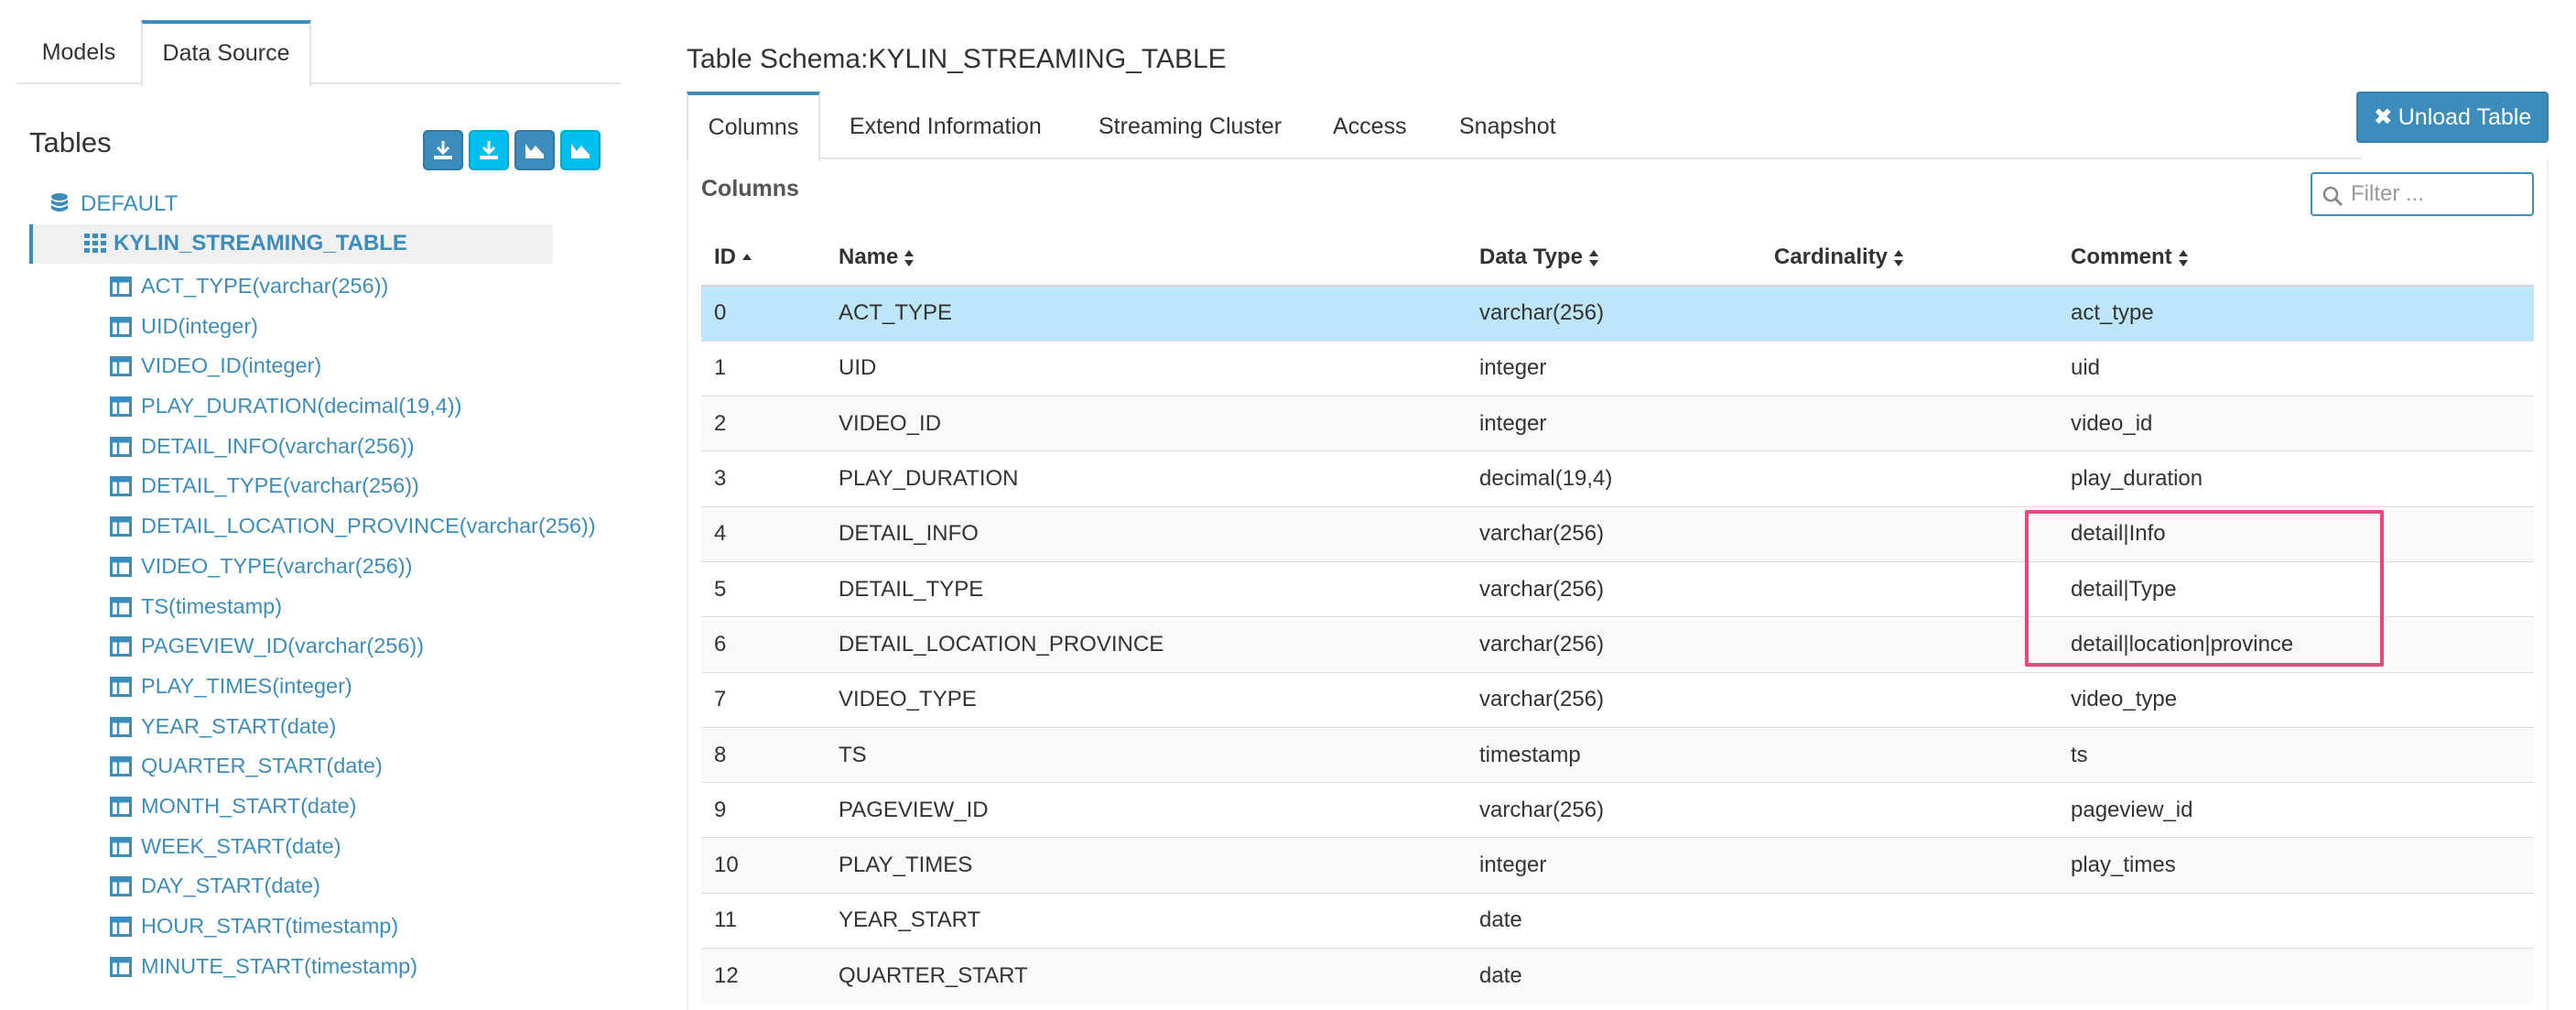  I want to click on header-name: Name, so click(1147, 259).